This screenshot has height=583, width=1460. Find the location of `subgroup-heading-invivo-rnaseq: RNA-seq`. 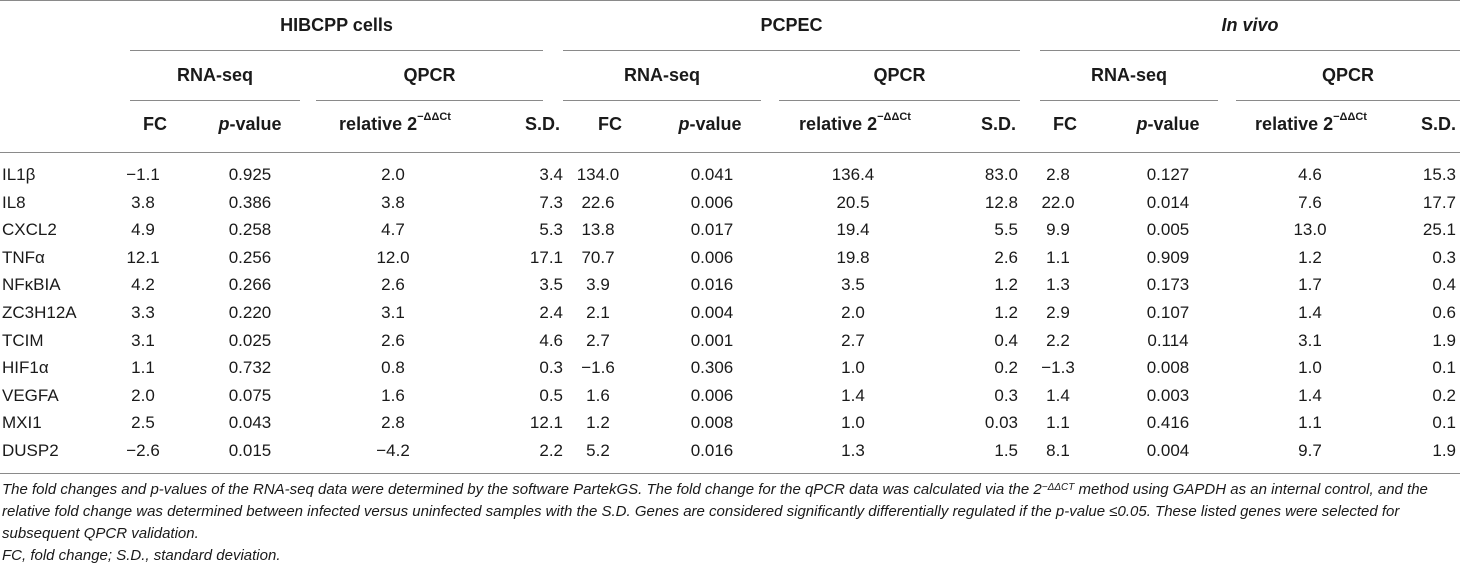

subgroup-heading-invivo-rnaseq: RNA-seq is located at coordinates (1128, 75).